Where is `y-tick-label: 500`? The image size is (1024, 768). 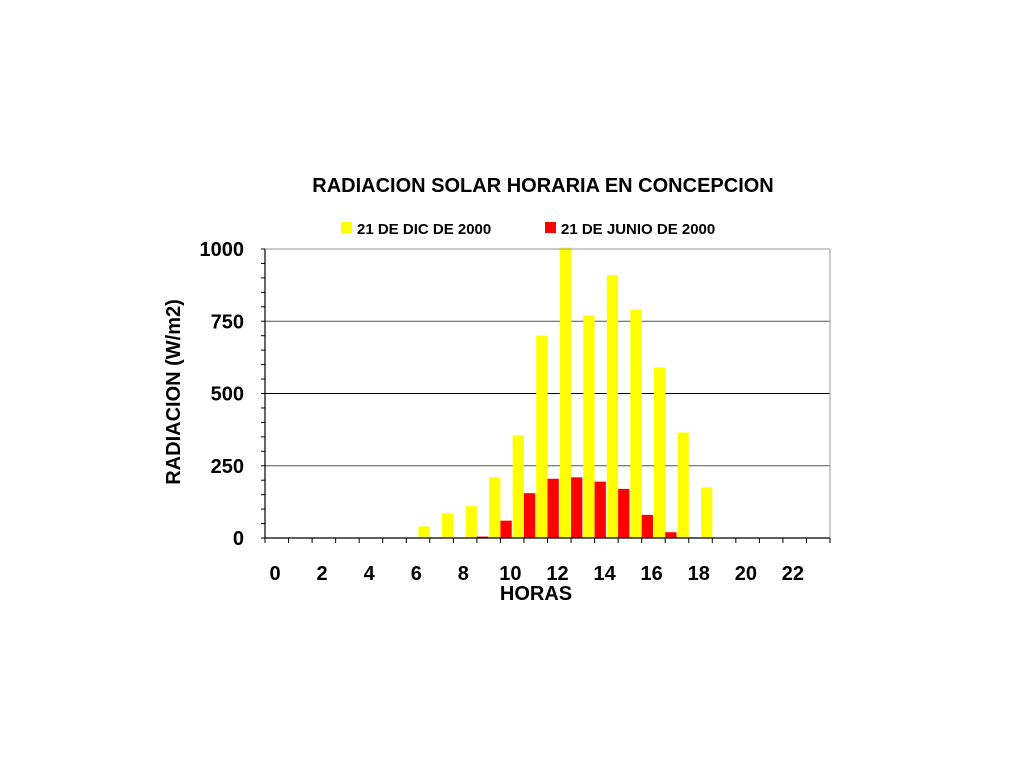 y-tick-label: 500 is located at coordinates (227, 395).